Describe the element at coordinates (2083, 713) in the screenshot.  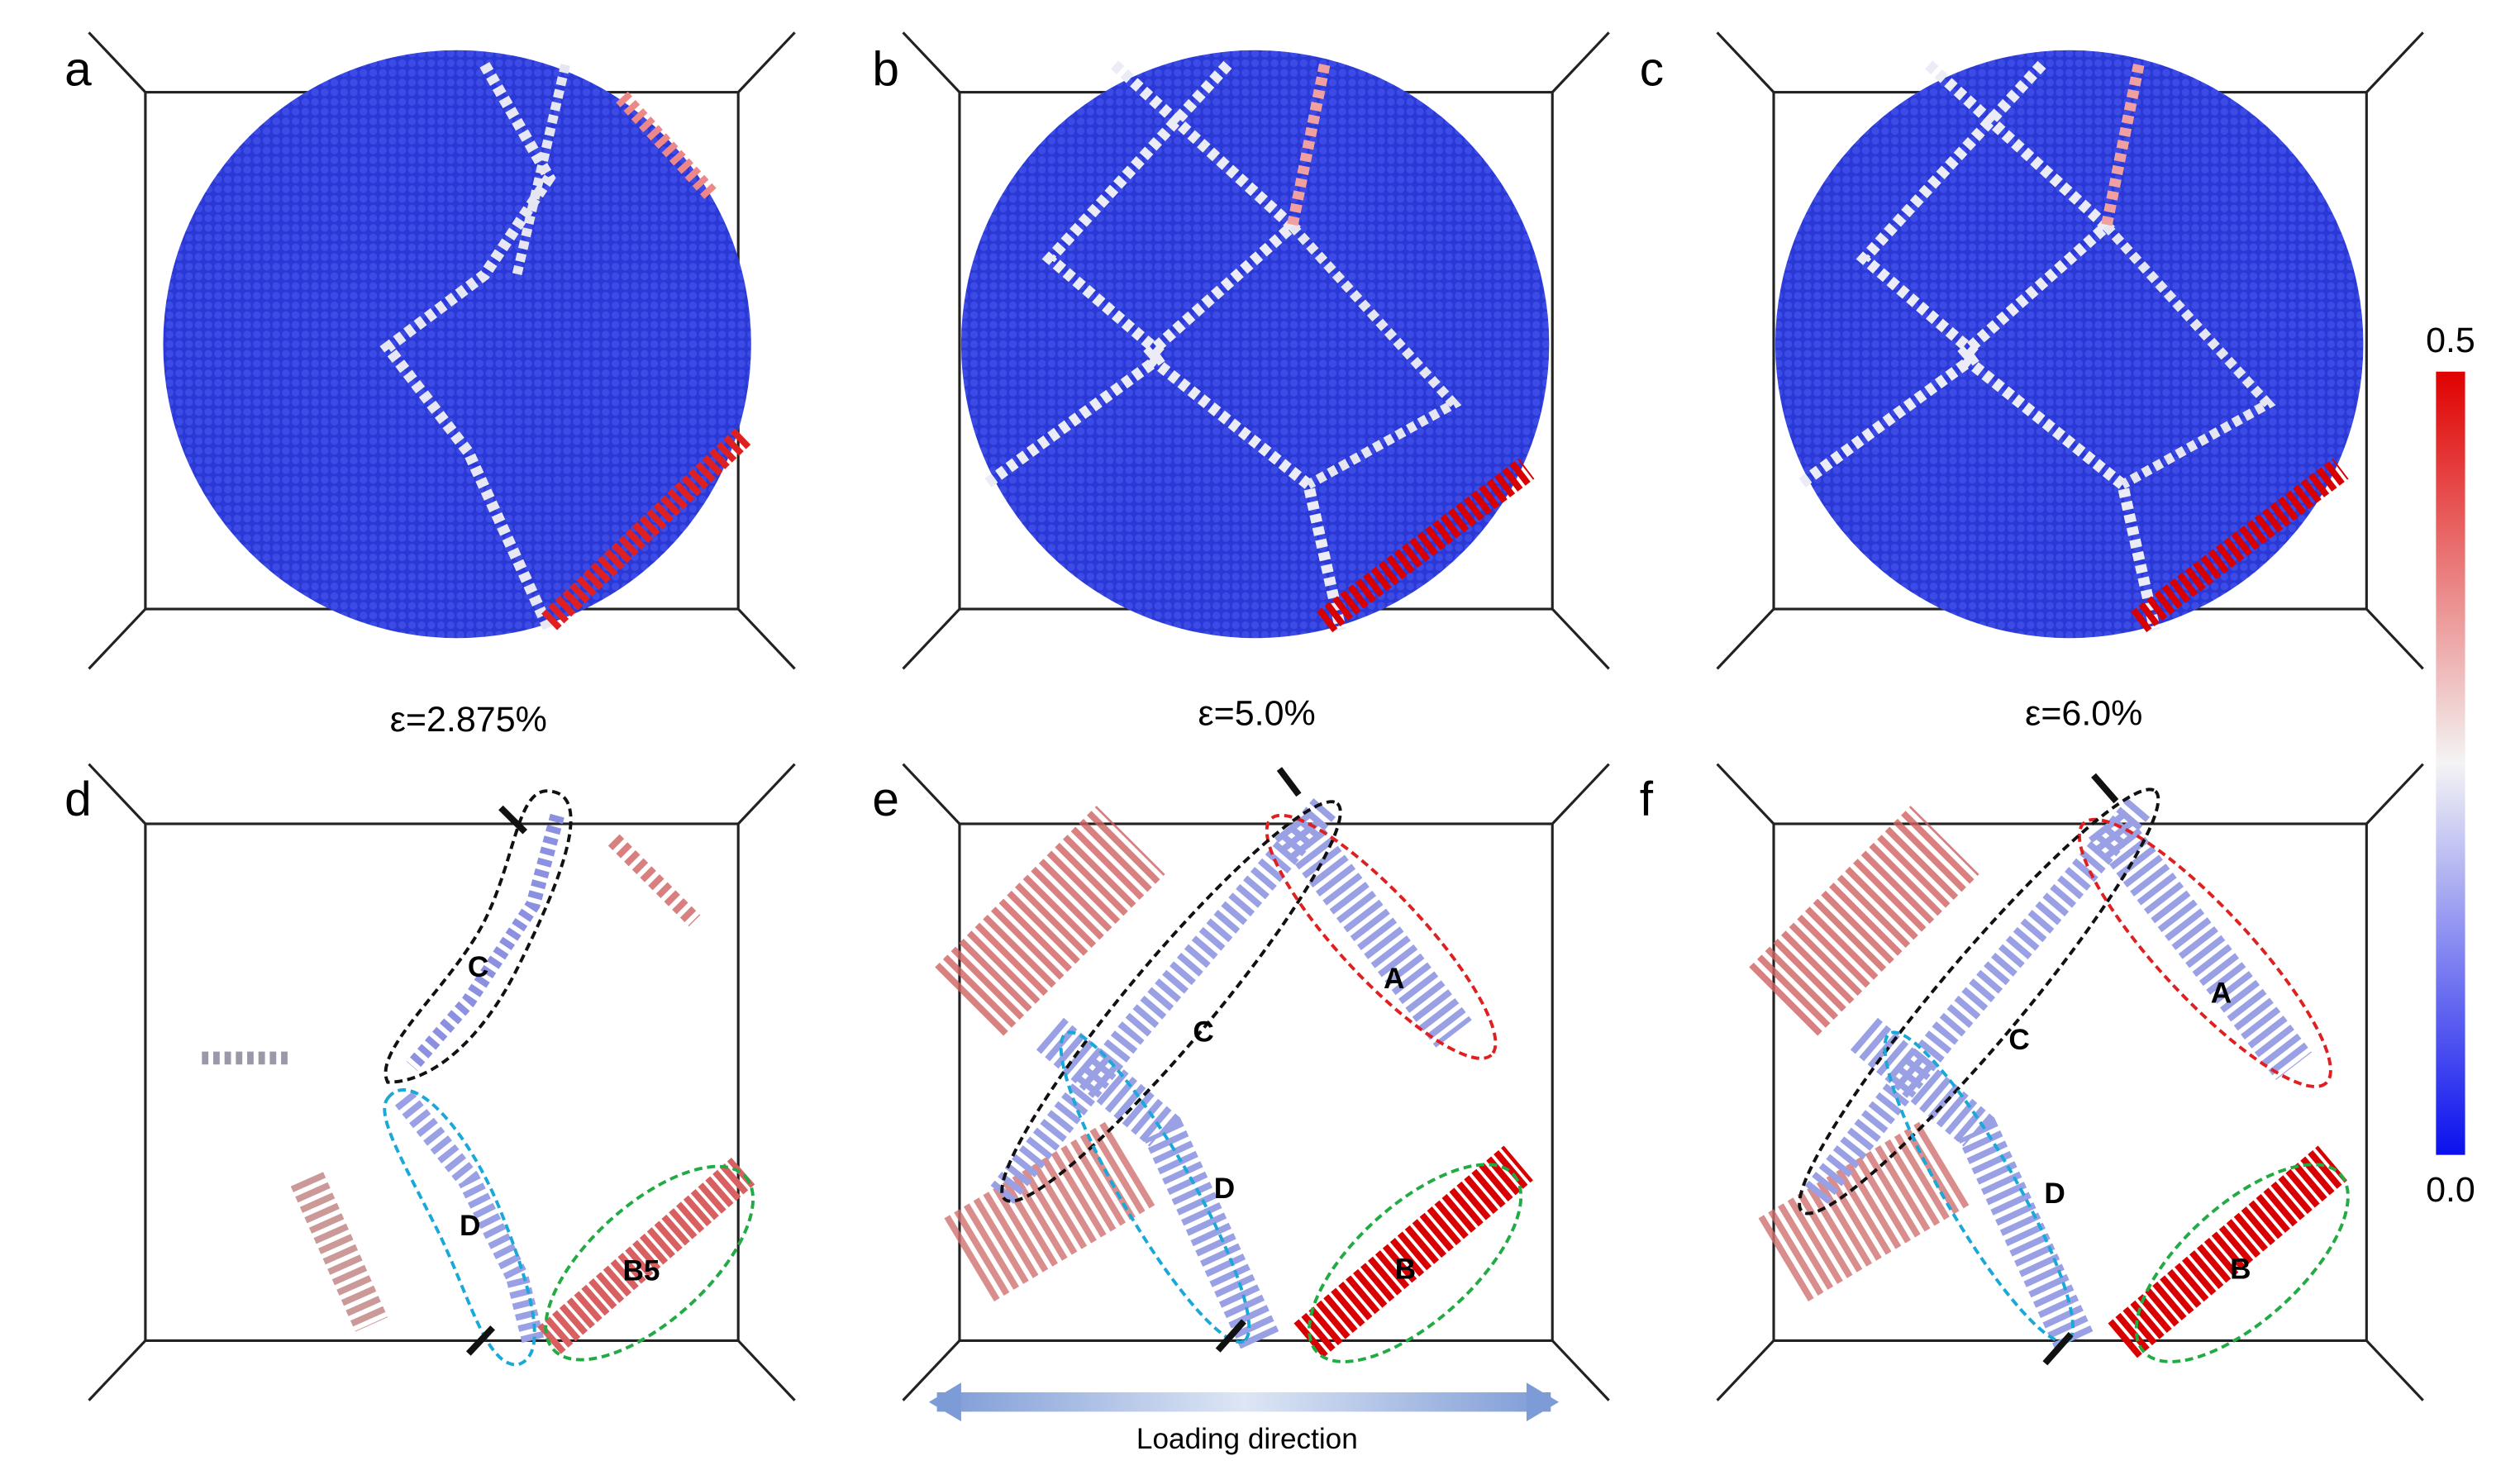
I see `strain-label: ε=6.0%` at that location.